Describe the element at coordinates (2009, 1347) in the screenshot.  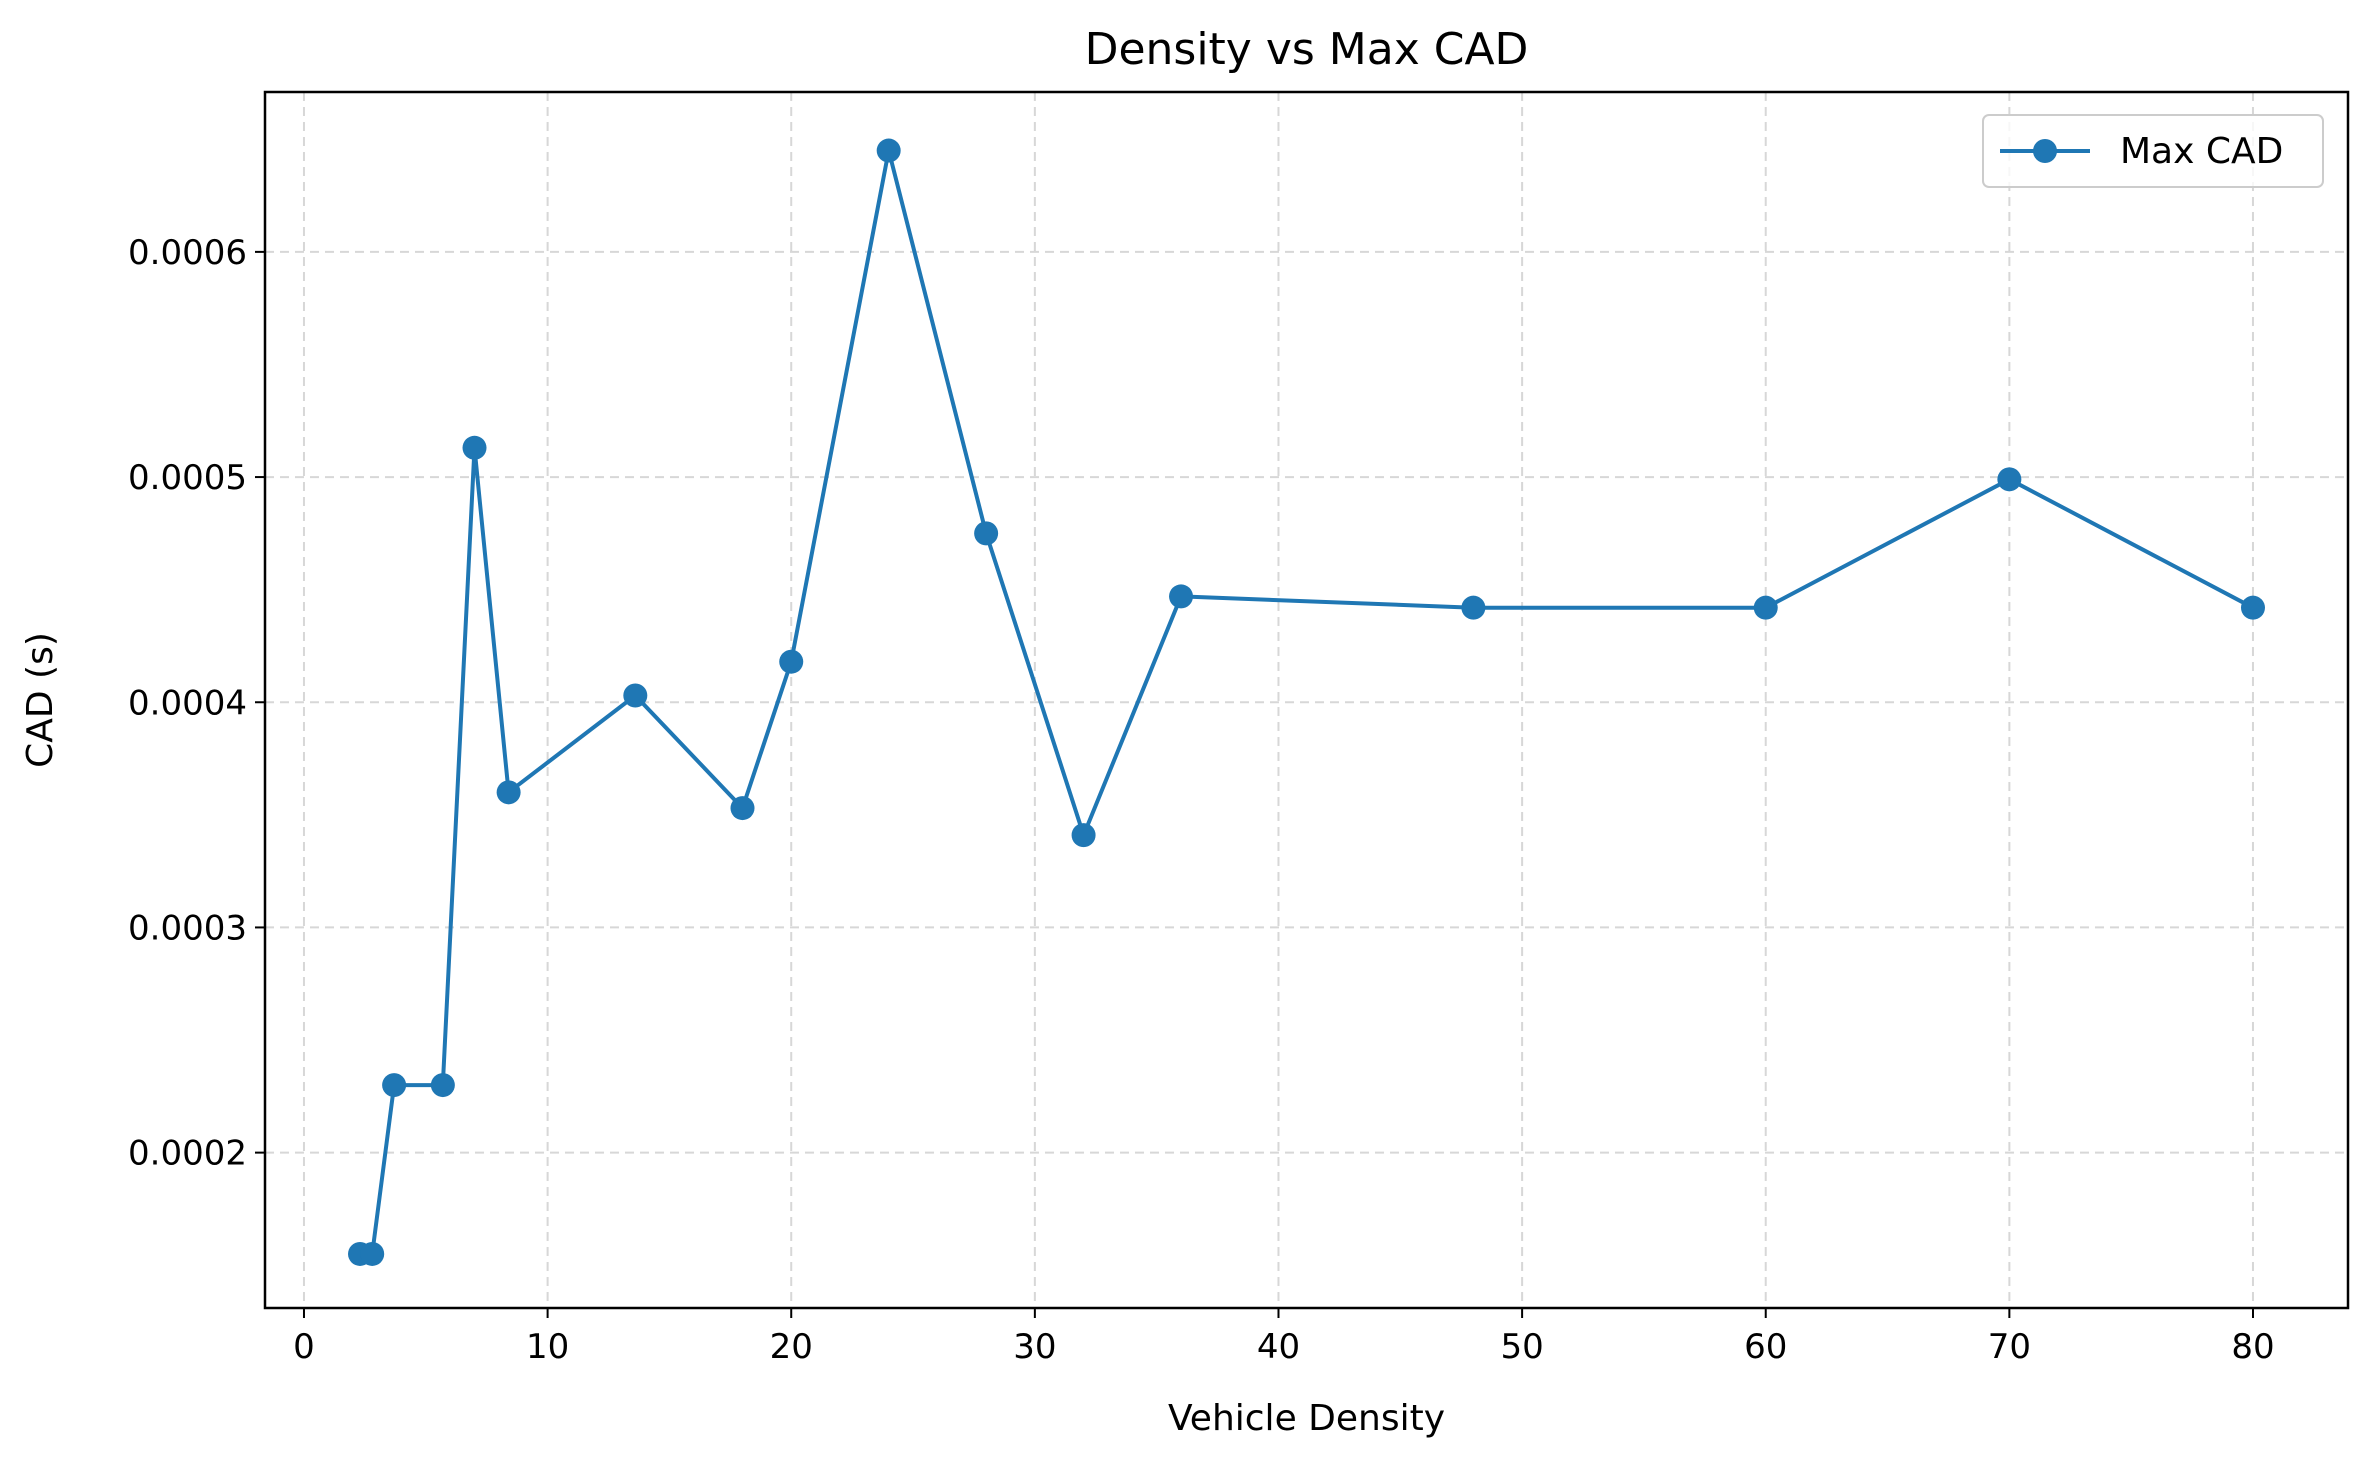
I see `x-tick-label: 70` at that location.